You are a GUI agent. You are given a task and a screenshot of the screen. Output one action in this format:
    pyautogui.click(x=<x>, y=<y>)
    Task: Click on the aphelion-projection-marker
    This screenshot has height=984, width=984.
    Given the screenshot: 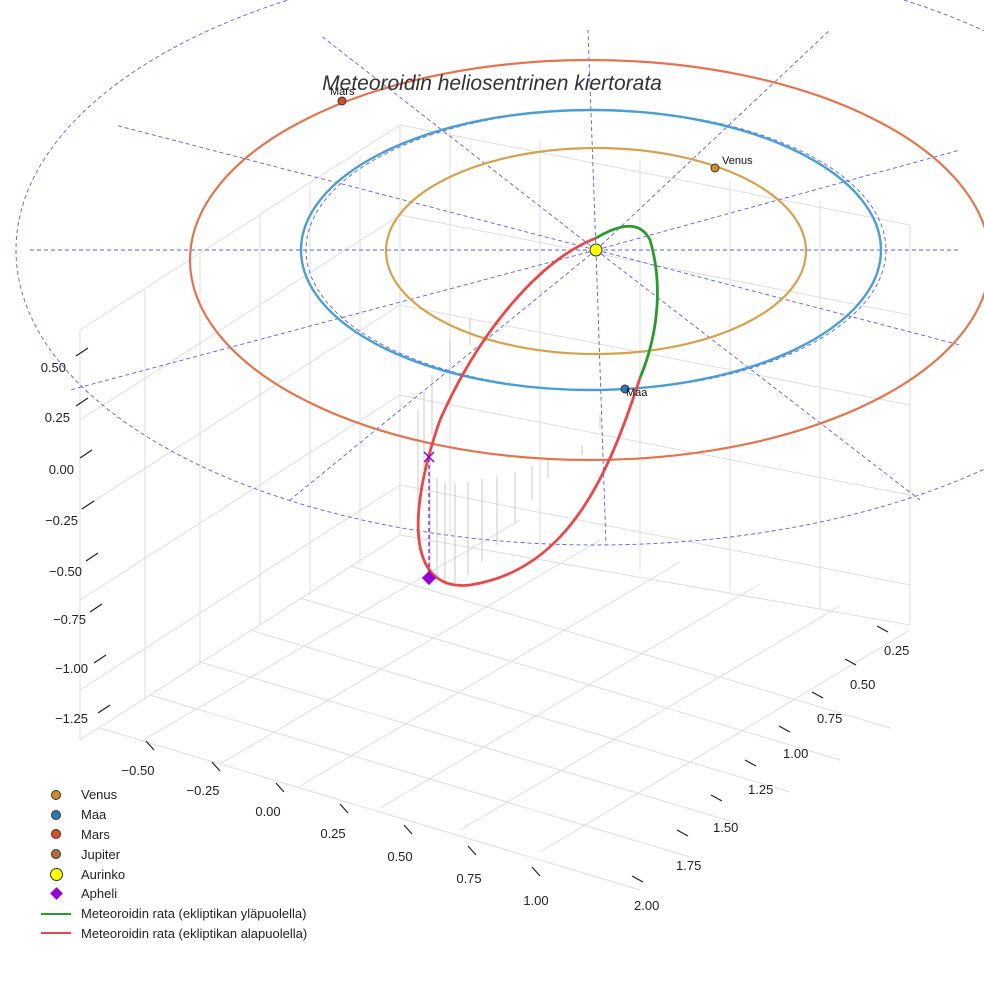 What is the action you would take?
    pyautogui.click(x=429, y=457)
    